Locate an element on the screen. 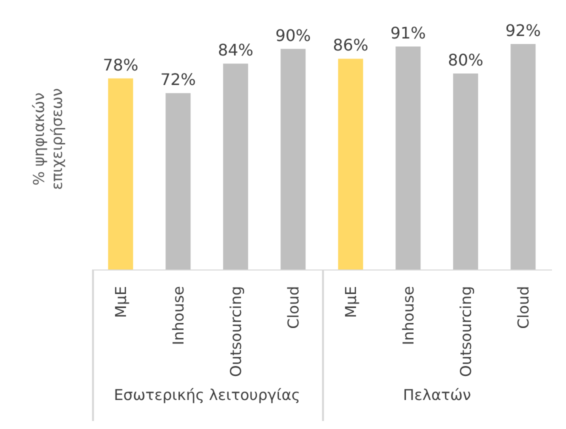 The width and height of the screenshot is (566, 429). data-label: 91% is located at coordinates (408, 32).